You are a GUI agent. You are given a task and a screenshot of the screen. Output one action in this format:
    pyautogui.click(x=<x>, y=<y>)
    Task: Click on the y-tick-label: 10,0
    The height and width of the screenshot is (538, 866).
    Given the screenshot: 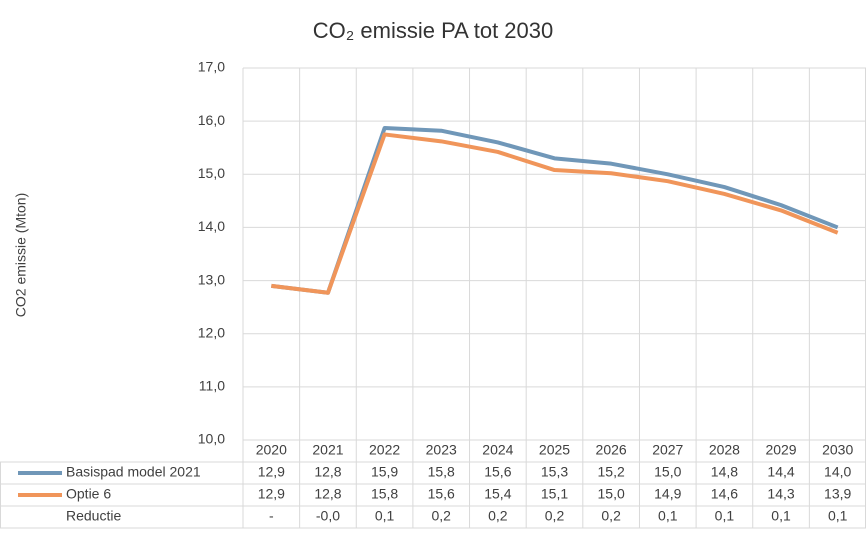 What is the action you would take?
    pyautogui.click(x=211, y=439)
    